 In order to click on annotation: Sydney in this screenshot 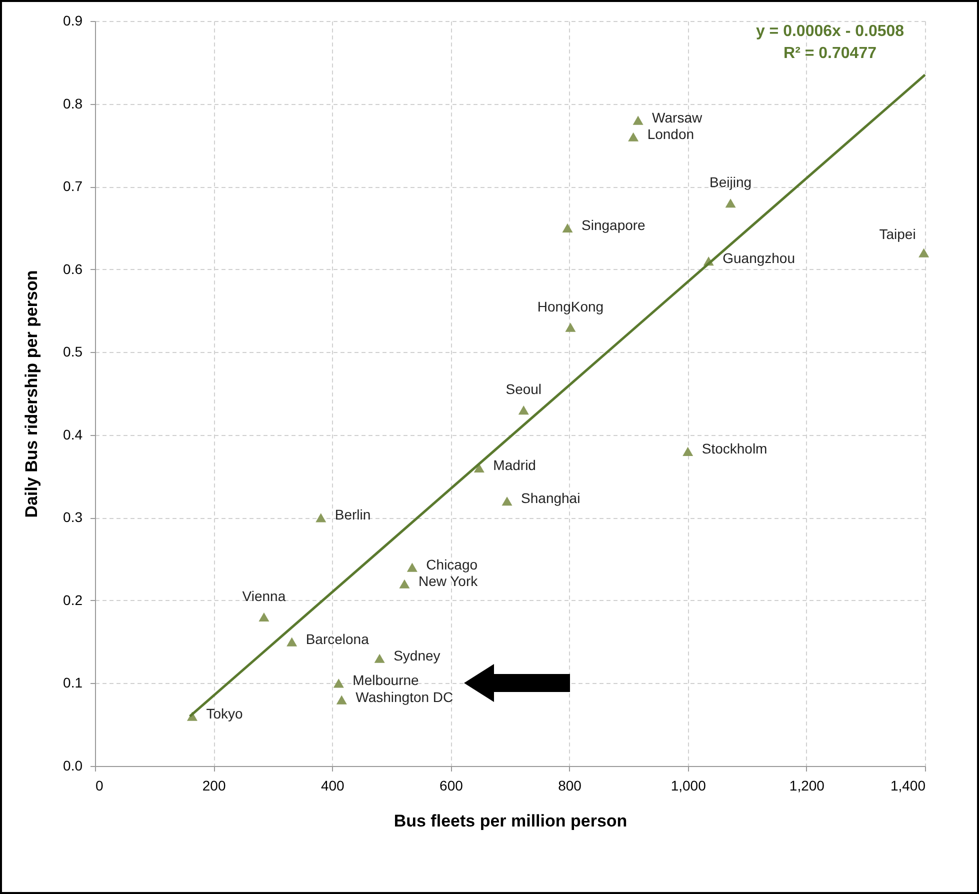, I will do `click(417, 655)`.